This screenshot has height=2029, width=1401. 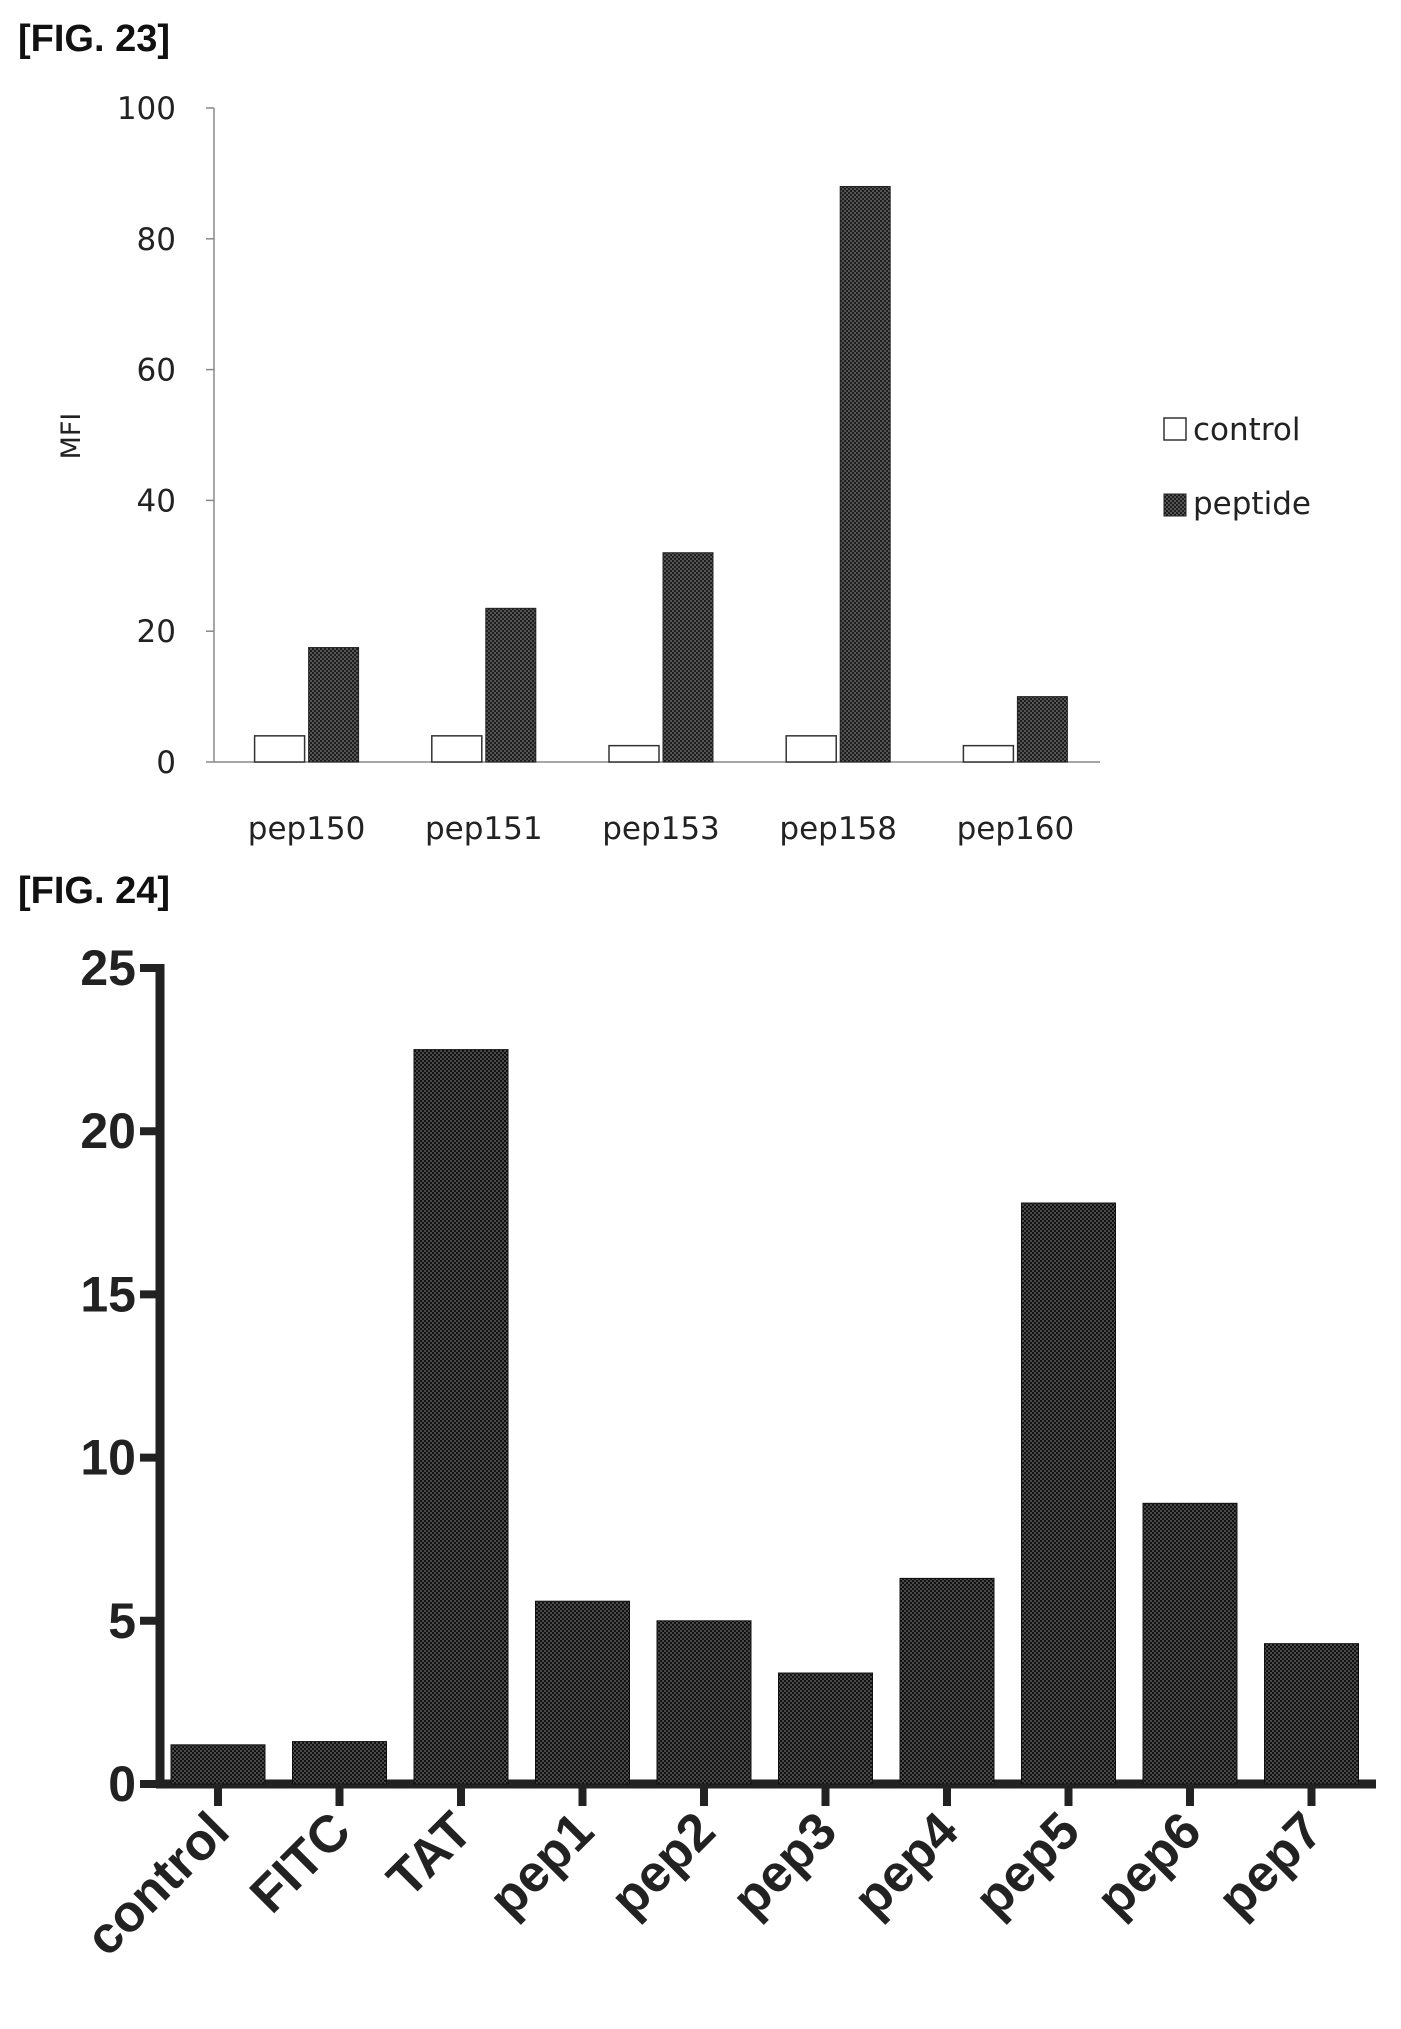 I want to click on y-tick-label-25: 25, so click(x=108, y=968).